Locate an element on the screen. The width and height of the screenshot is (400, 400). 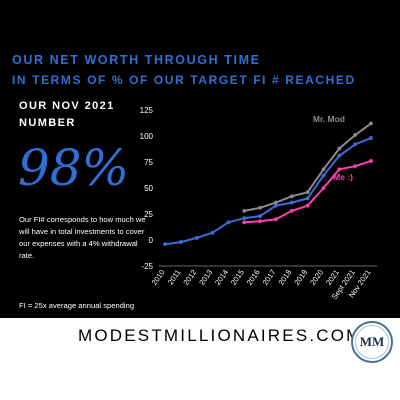
x-tick-label: 2013 is located at coordinates (205, 277).